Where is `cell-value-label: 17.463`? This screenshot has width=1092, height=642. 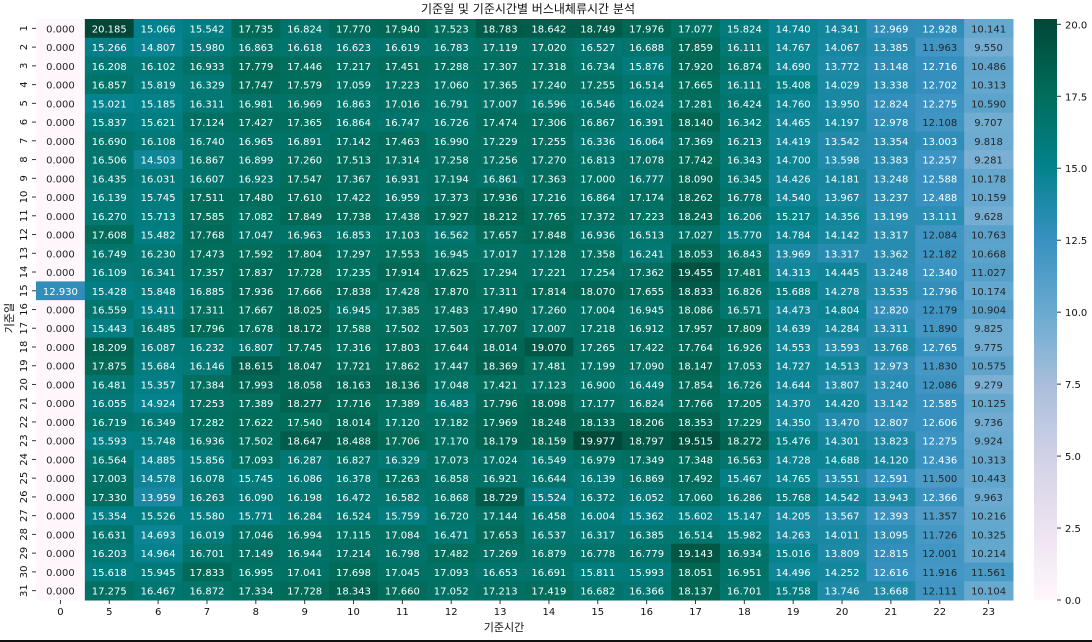 cell-value-label: 17.463 is located at coordinates (402, 142).